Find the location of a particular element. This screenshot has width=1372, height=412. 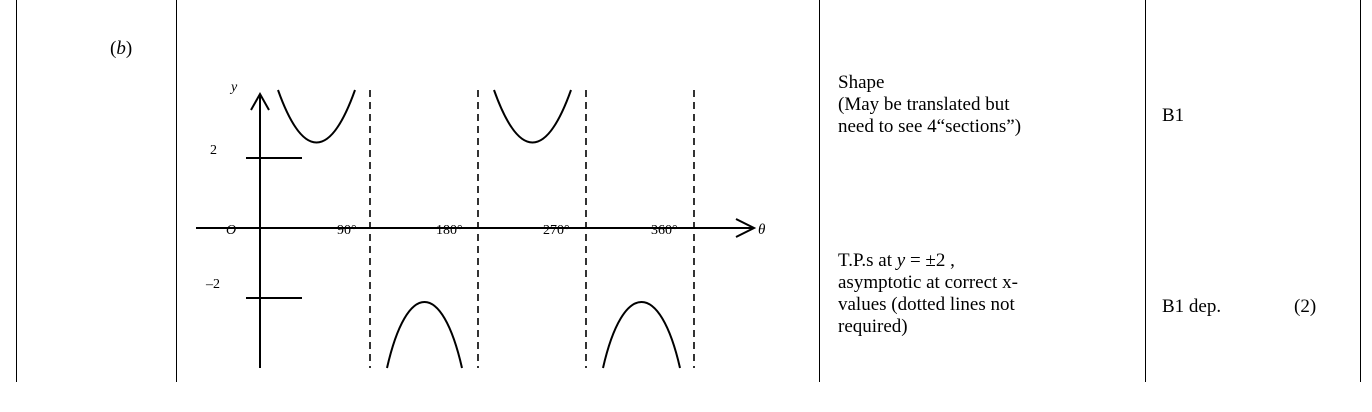

shape-note-line-2: (May be translated but is located at coordinates (924, 104).